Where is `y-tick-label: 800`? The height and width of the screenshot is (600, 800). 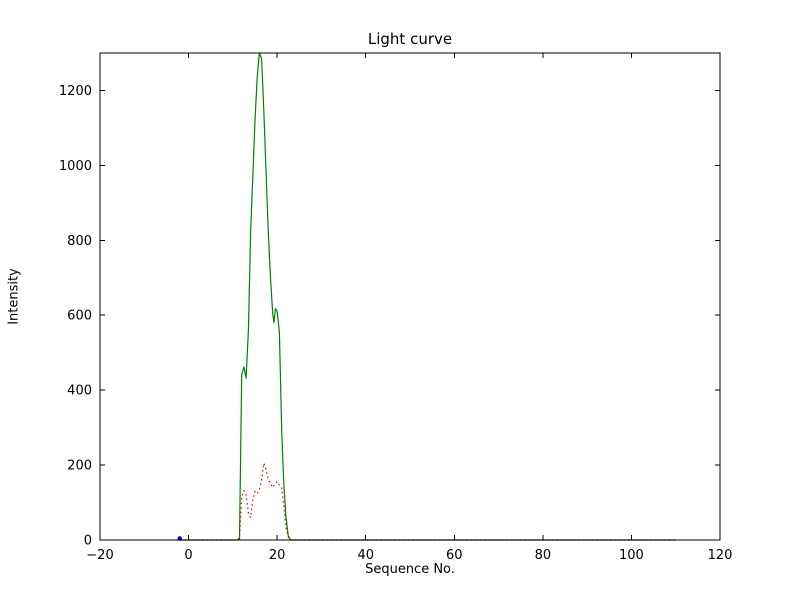
y-tick-label: 800 is located at coordinates (79, 241).